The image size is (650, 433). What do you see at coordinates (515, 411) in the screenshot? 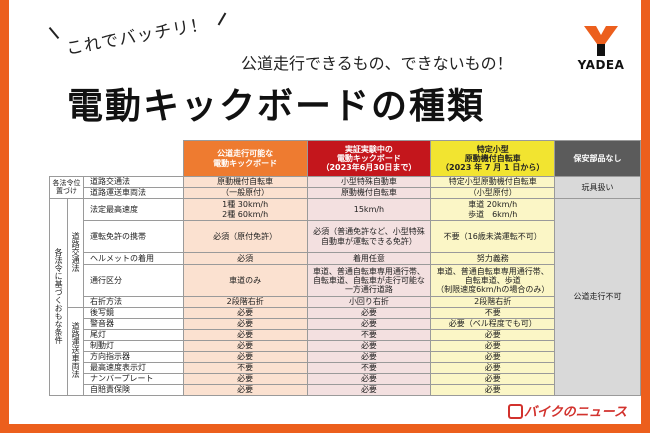
I see `watermark-logo-icon` at bounding box center [515, 411].